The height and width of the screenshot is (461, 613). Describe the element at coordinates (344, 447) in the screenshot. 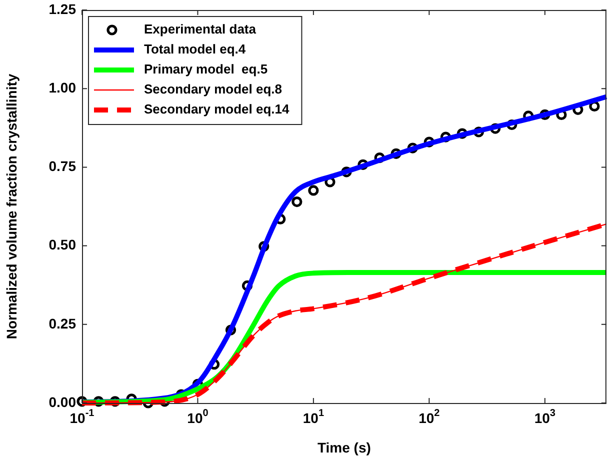

I see `x-axis-title: Time (s)` at that location.